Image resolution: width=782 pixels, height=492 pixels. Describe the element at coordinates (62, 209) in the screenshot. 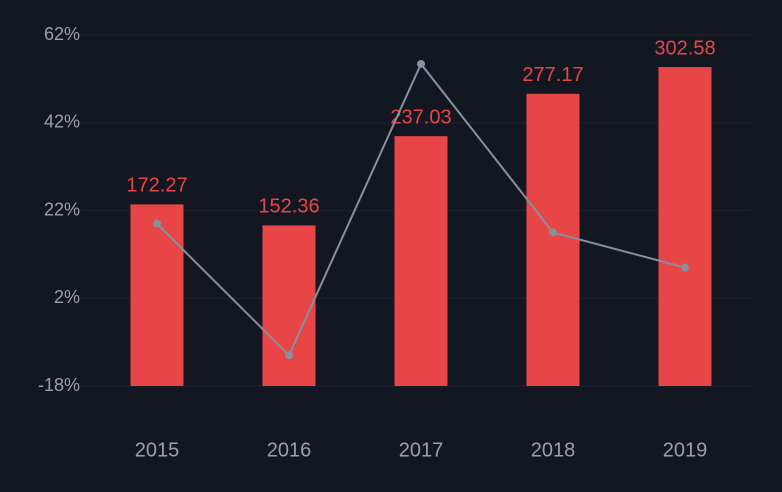

I see `y-tick-label: 22%` at that location.